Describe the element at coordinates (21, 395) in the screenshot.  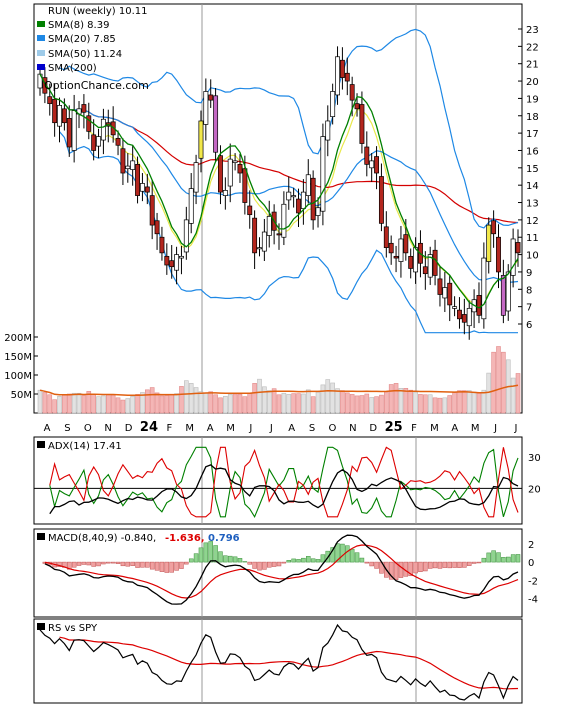
I see `volume-tick-label: 50M` at that location.